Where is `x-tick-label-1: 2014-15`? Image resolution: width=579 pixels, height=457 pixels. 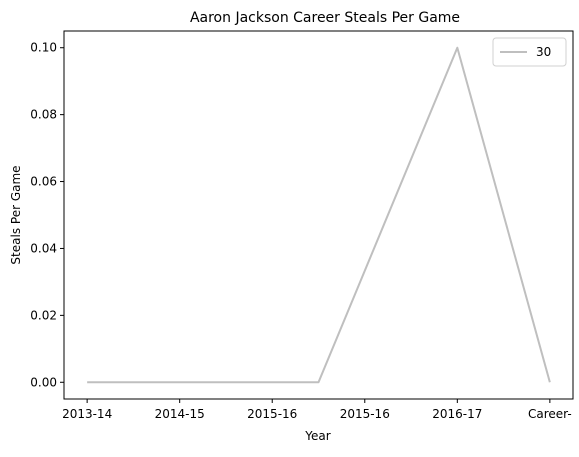 x-tick-label-1: 2014-15 is located at coordinates (180, 414).